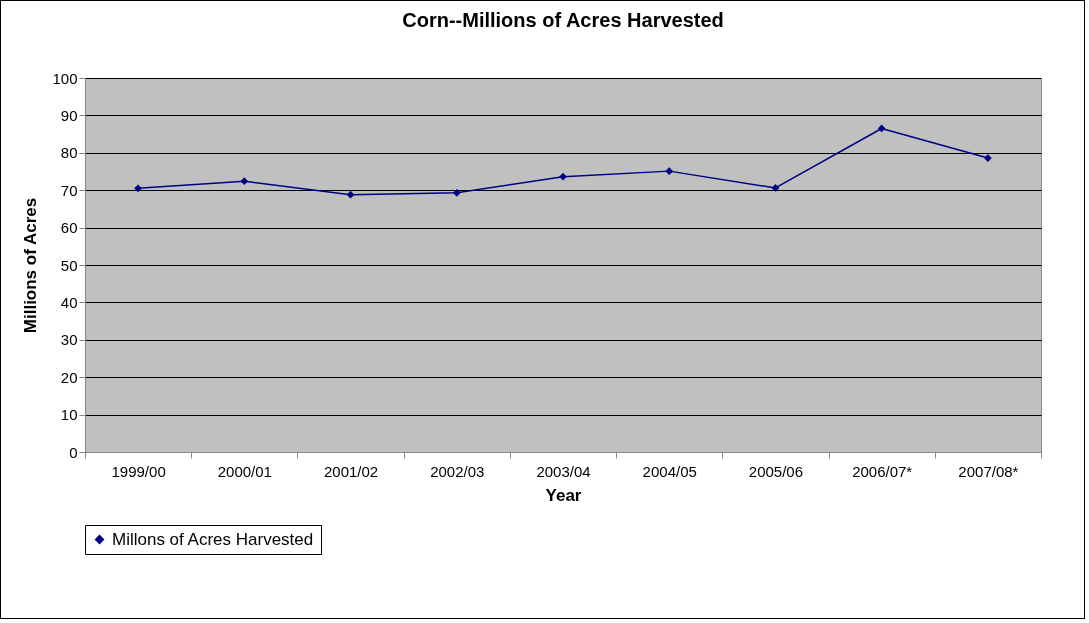 The height and width of the screenshot is (623, 1089). Describe the element at coordinates (65, 78) in the screenshot. I see `y-tick-label: 100` at that location.